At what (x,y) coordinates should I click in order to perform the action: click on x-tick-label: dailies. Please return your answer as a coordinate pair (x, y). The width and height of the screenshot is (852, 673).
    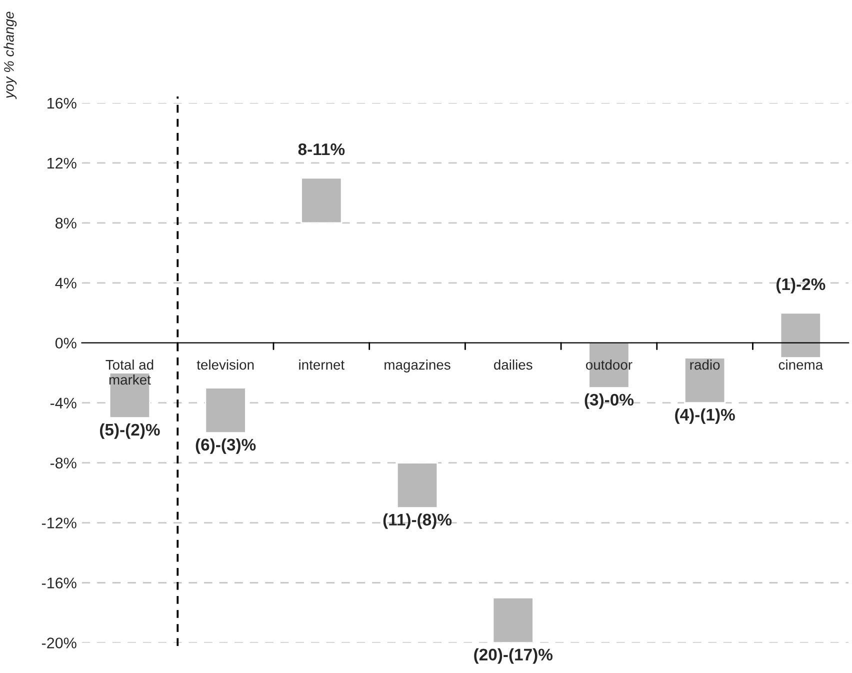
    Looking at the image, I should click on (513, 365).